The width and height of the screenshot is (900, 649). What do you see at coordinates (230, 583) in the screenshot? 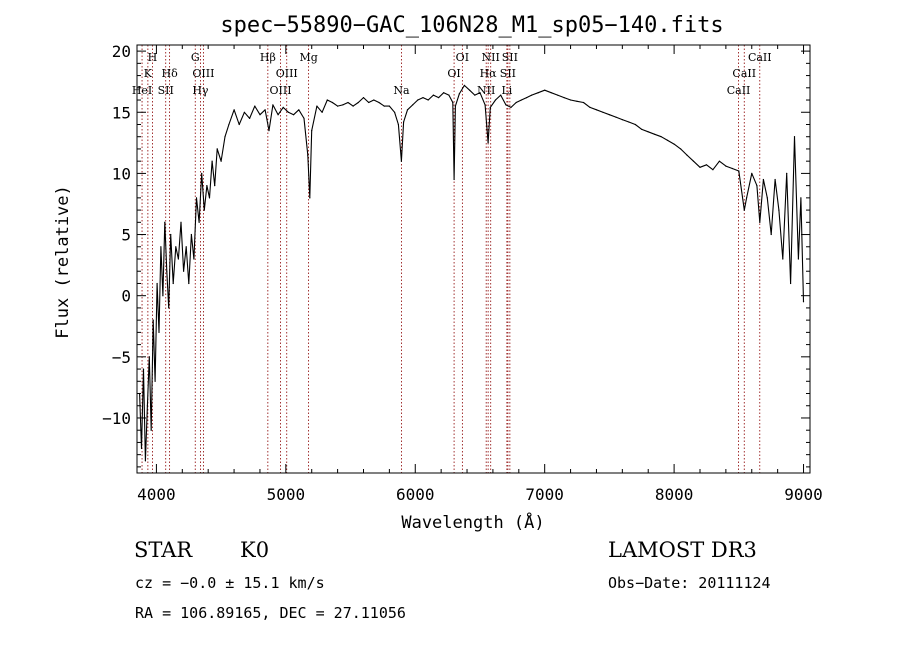
I see `redshift-cz: cz = −0.0 ± 15.1 km/s` at bounding box center [230, 583].